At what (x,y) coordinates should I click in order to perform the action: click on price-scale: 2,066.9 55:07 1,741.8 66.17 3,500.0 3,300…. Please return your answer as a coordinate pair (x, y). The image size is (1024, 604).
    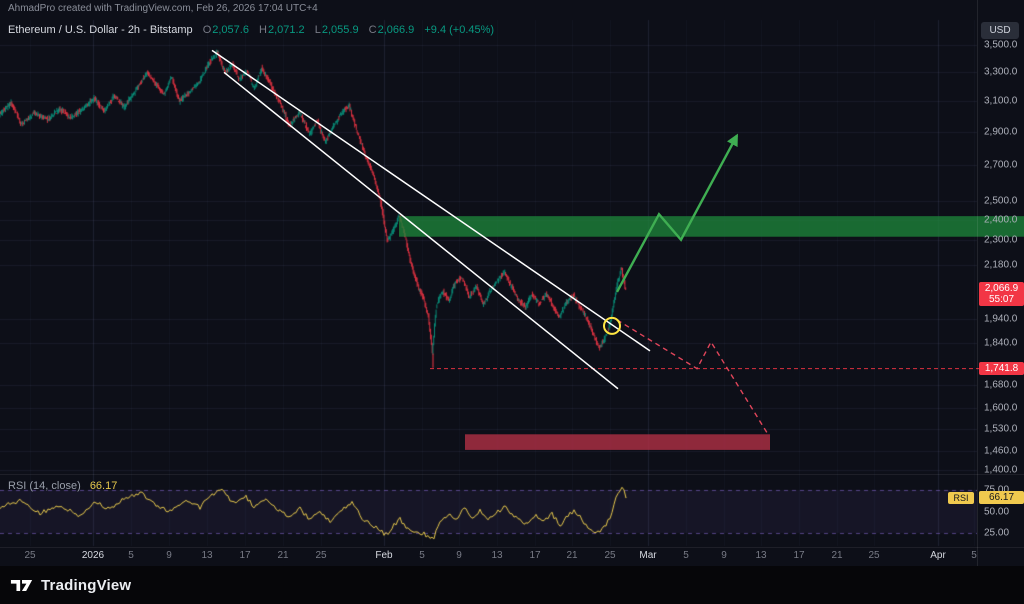
    Looking at the image, I should click on (1000, 283).